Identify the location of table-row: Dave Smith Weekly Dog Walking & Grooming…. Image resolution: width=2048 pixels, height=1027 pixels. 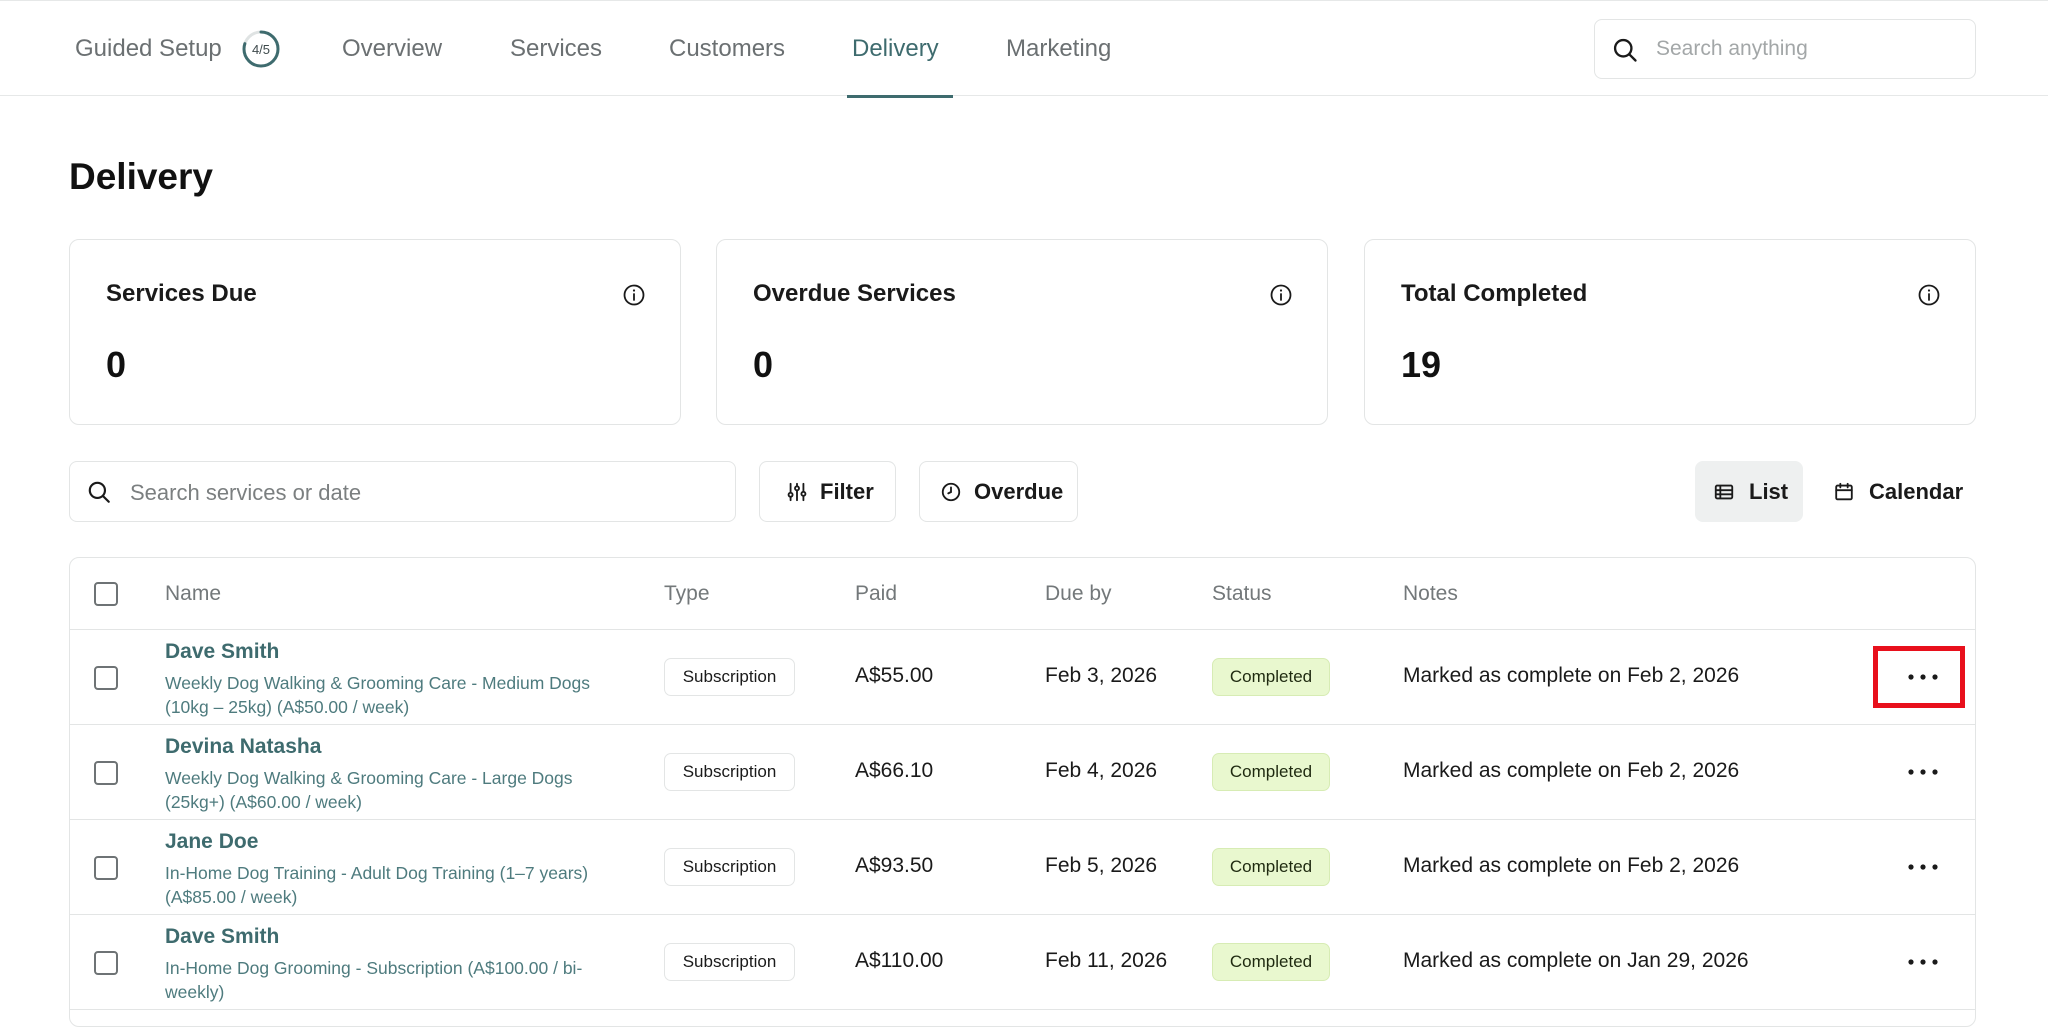
(1022, 677).